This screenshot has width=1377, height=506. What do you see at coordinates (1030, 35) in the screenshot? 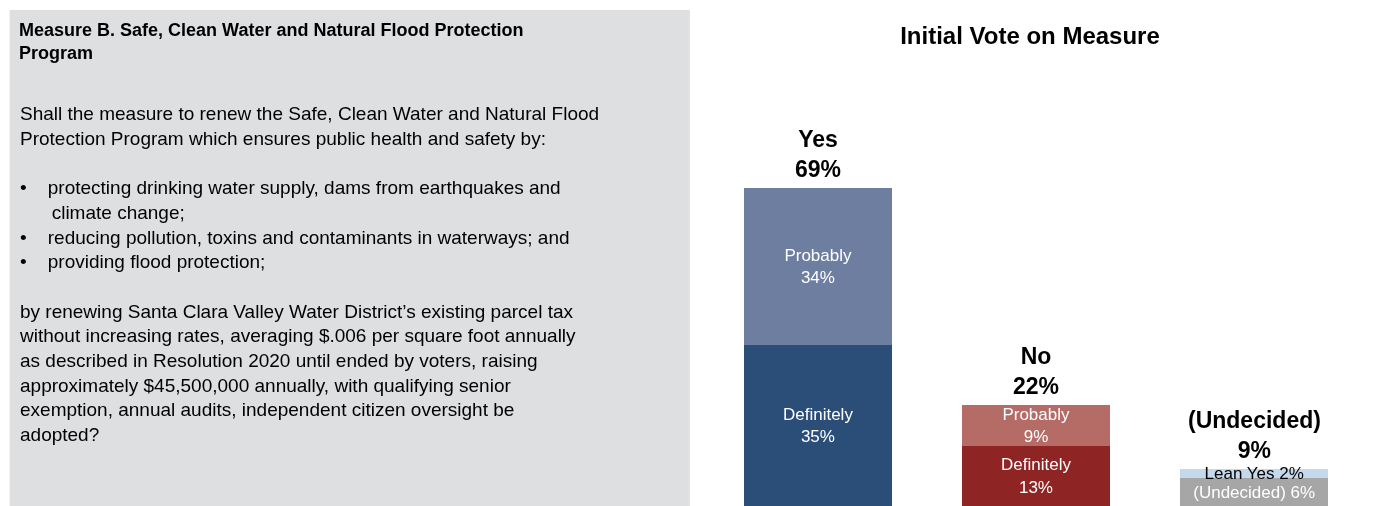
I see `chart-title: Initial Vote on Measure` at bounding box center [1030, 35].